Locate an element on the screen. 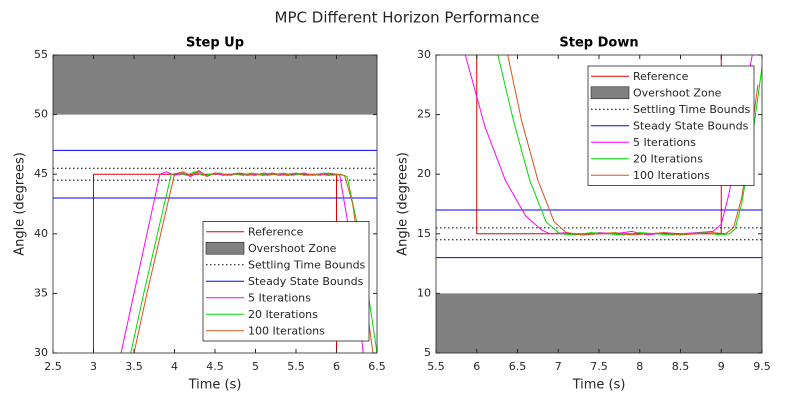 The height and width of the screenshot is (400, 800). x-tick-label: 8.5 is located at coordinates (681, 366).